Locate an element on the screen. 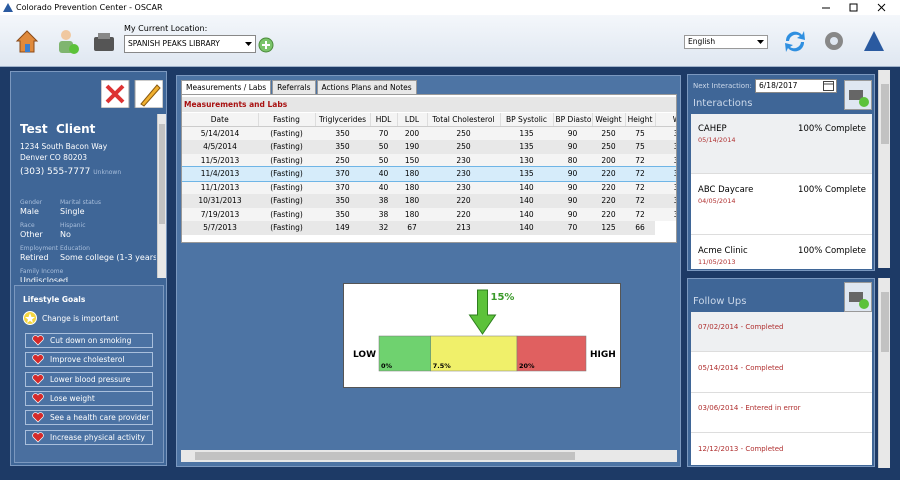 The height and width of the screenshot is (480, 900). field-value: Some college (1-3 years) is located at coordinates (108, 257).